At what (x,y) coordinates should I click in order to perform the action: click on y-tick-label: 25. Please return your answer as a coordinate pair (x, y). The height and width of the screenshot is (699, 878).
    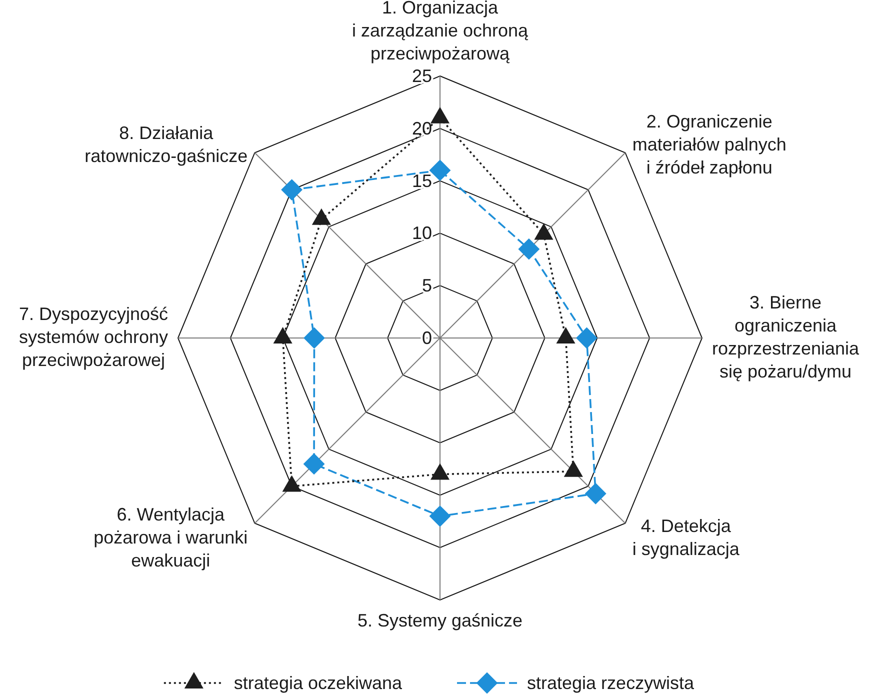
    Looking at the image, I should click on (422, 76).